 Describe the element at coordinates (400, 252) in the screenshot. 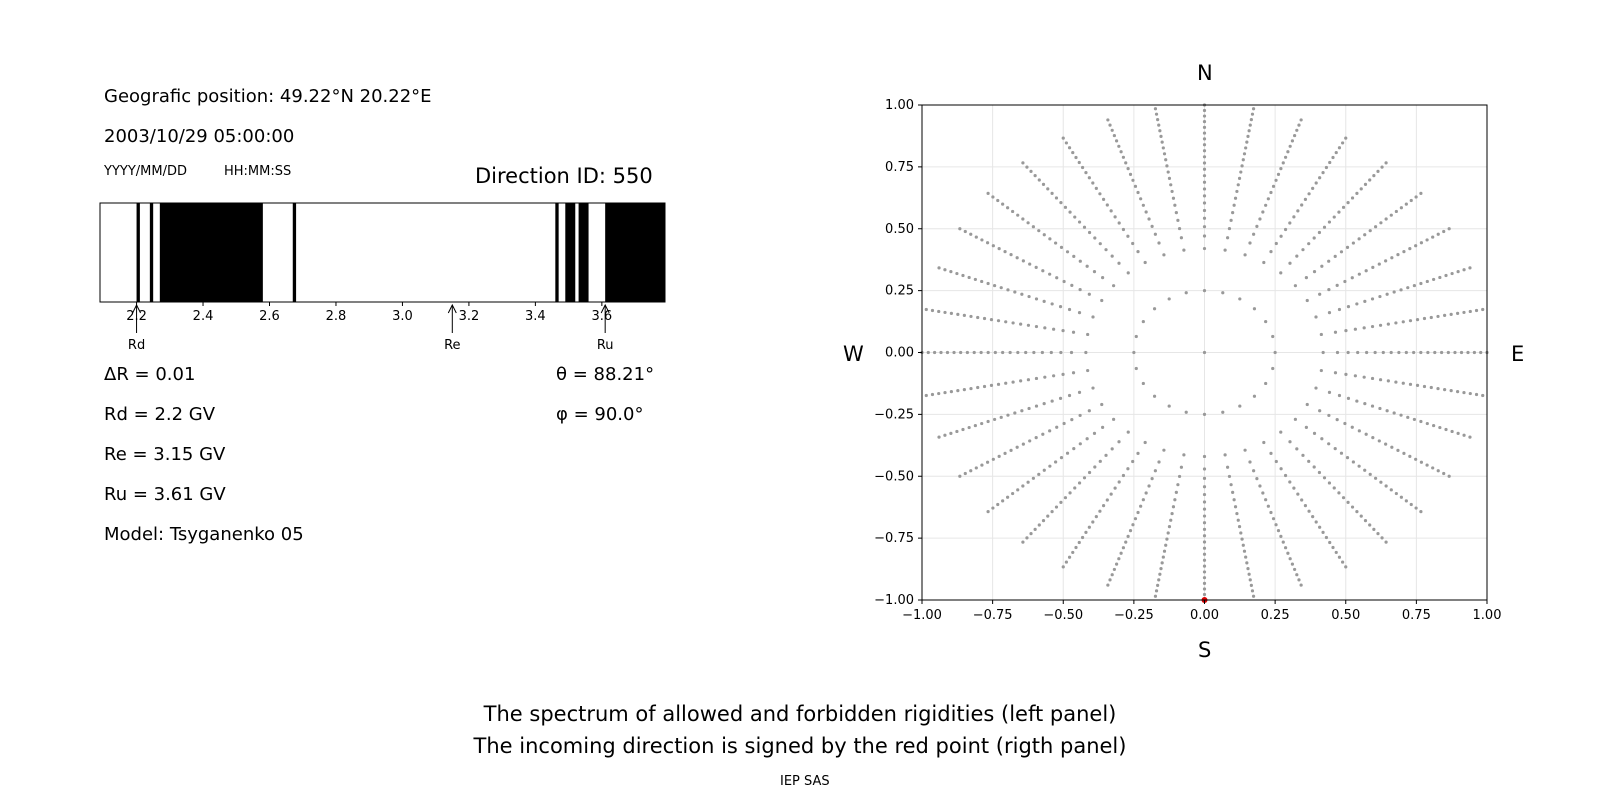

I see `forbidden-bands` at that location.